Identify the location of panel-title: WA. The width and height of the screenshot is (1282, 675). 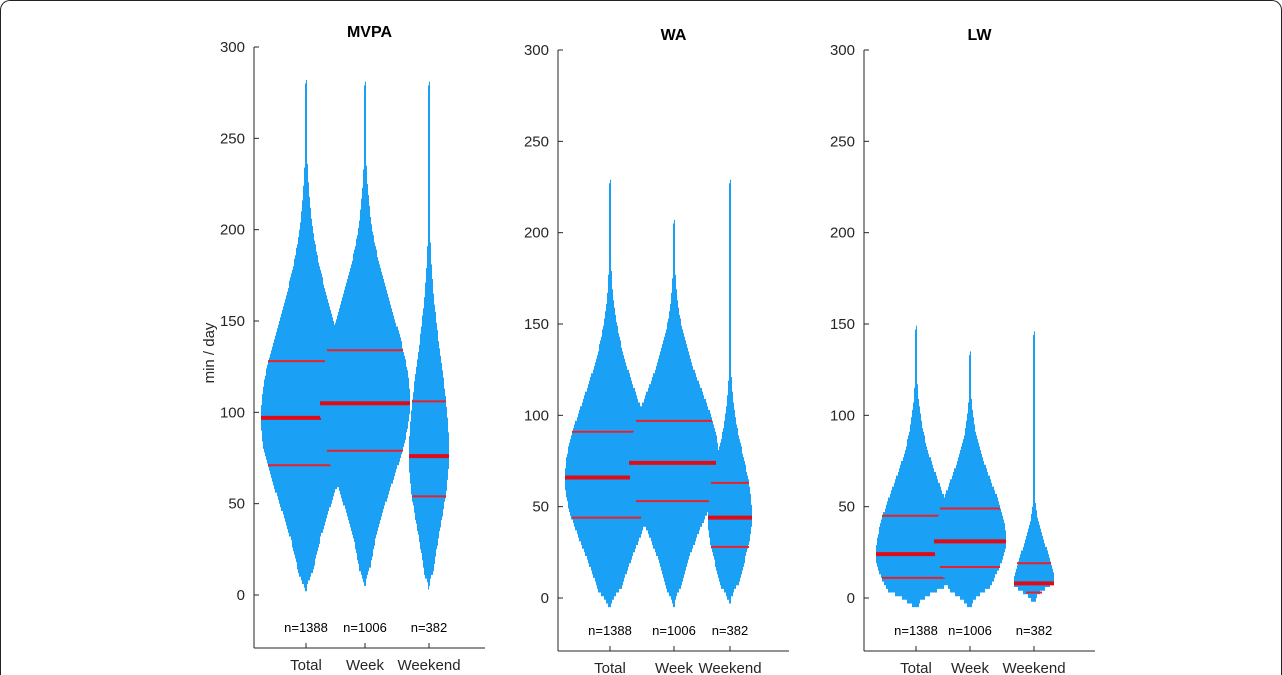
(674, 35).